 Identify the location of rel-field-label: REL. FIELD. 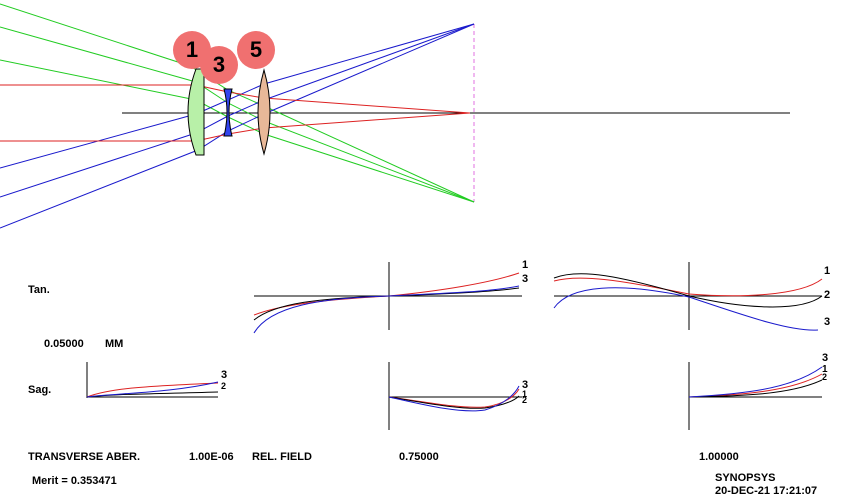
(282, 457).